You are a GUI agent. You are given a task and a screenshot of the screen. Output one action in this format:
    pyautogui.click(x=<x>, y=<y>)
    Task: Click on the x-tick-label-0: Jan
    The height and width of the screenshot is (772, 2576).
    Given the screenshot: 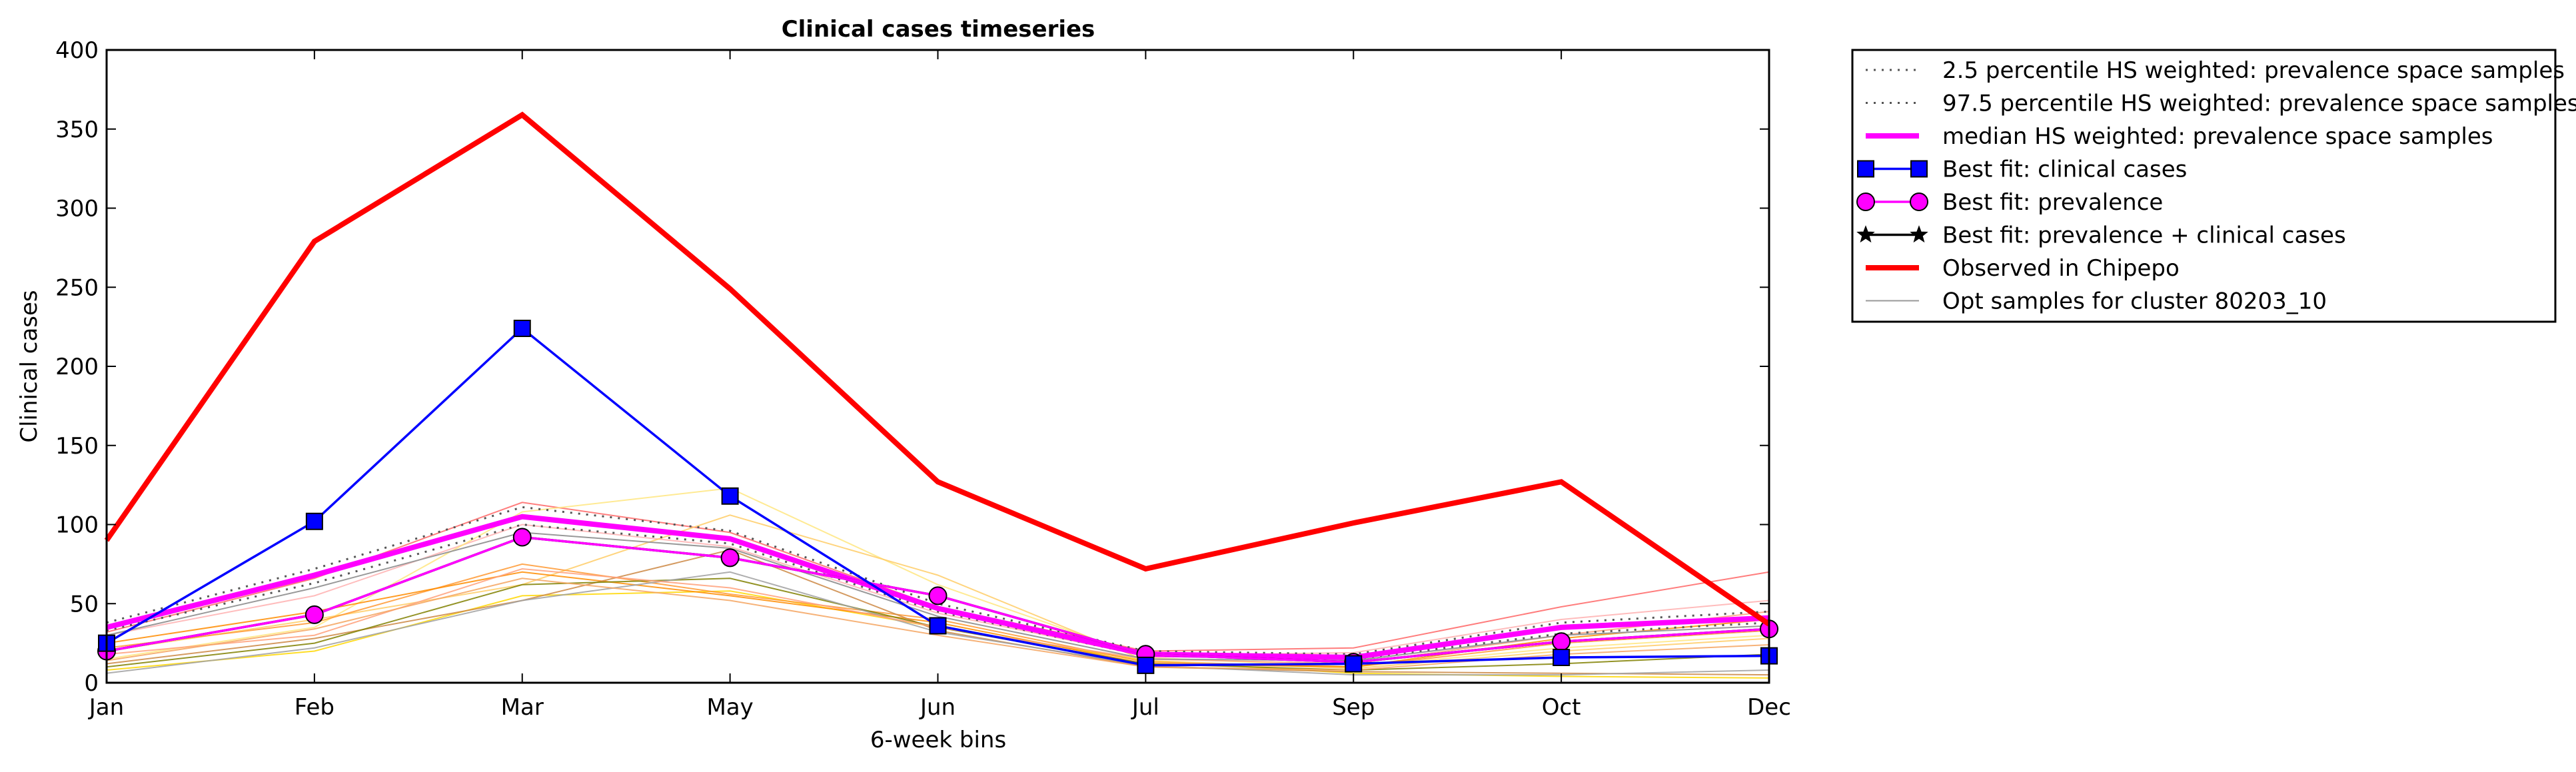 What is the action you would take?
    pyautogui.click(x=106, y=707)
    